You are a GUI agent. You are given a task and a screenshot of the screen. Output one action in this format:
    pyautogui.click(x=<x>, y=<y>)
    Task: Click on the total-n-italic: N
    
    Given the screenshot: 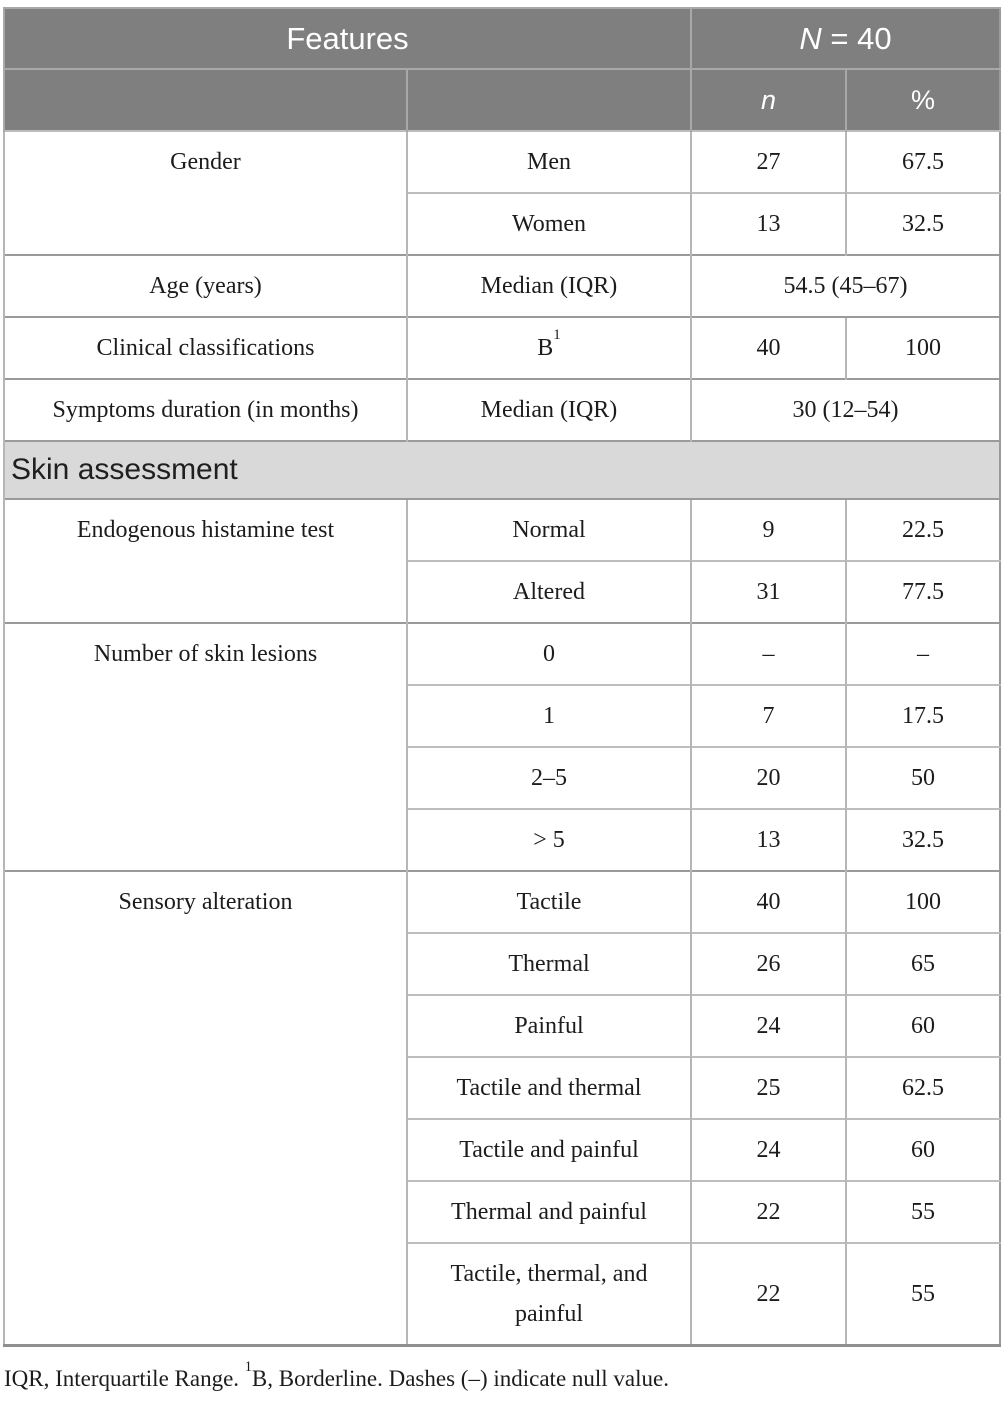 What is the action you would take?
    pyautogui.click(x=810, y=38)
    